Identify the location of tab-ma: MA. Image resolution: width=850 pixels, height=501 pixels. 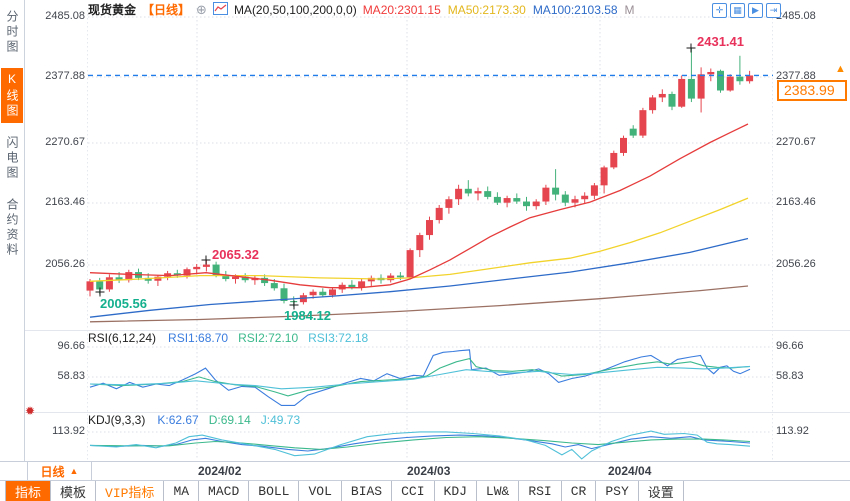
(182, 491).